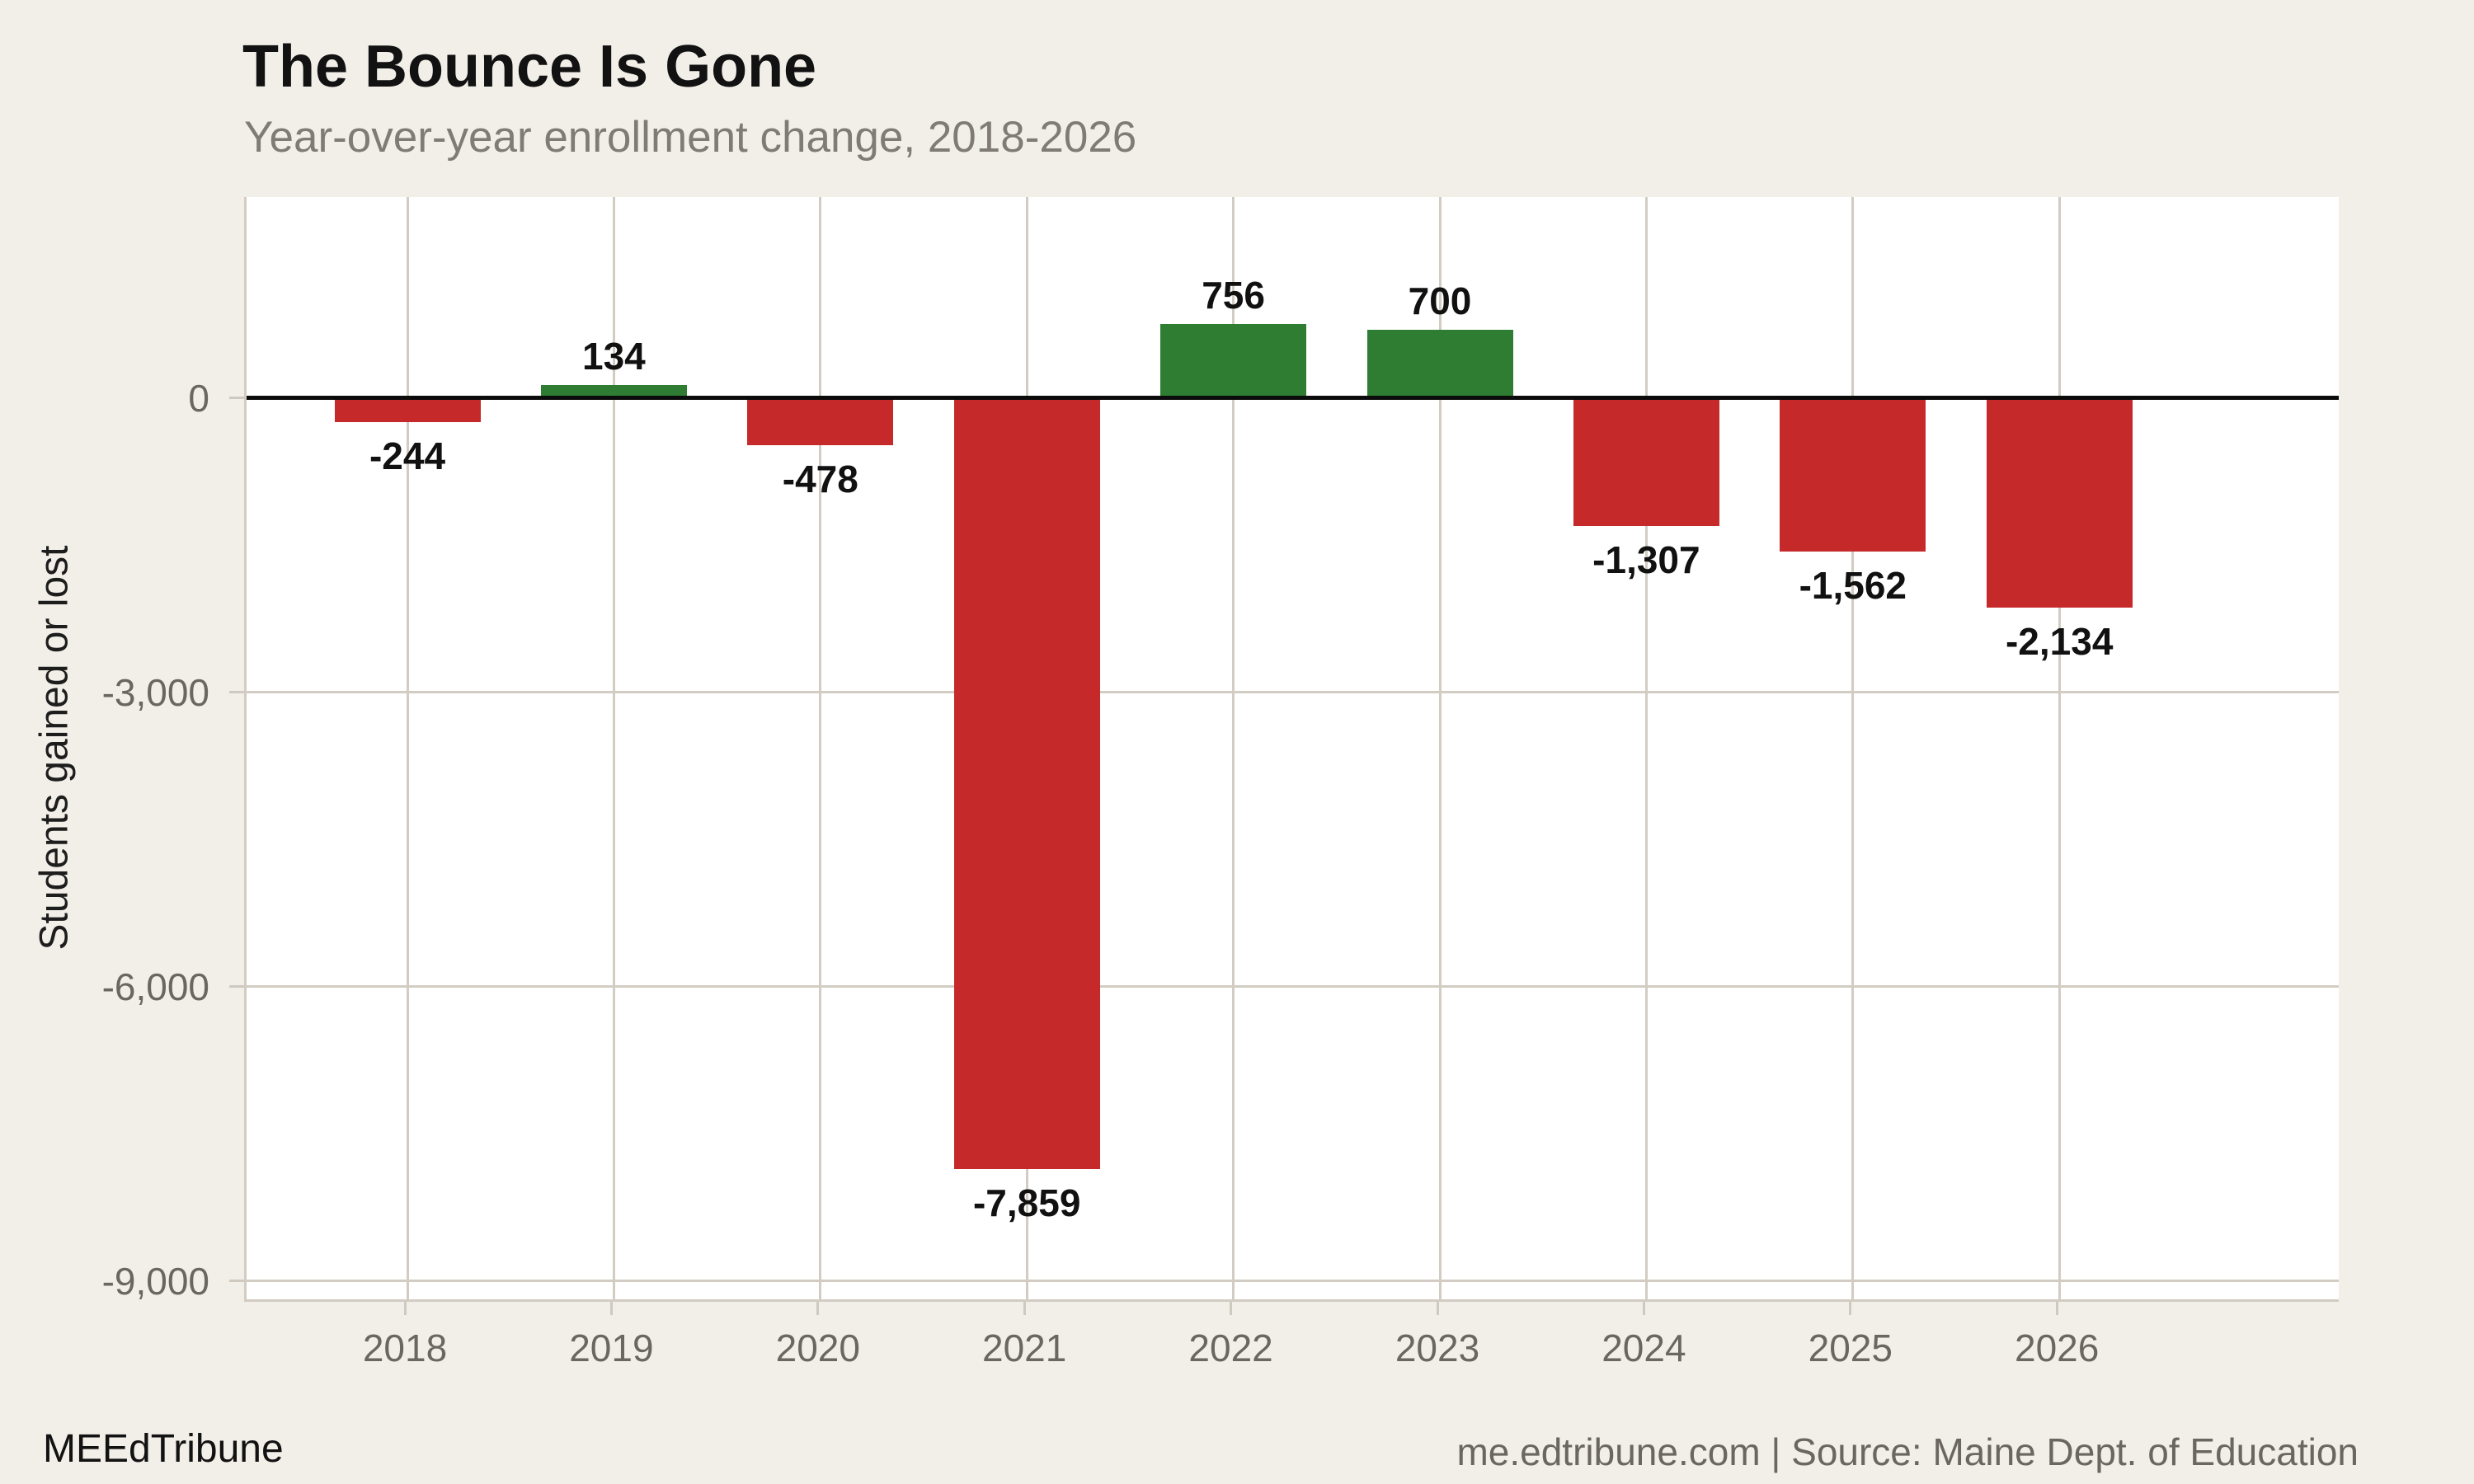 This screenshot has height=1484, width=2474. I want to click on bar-2018, so click(407, 409).